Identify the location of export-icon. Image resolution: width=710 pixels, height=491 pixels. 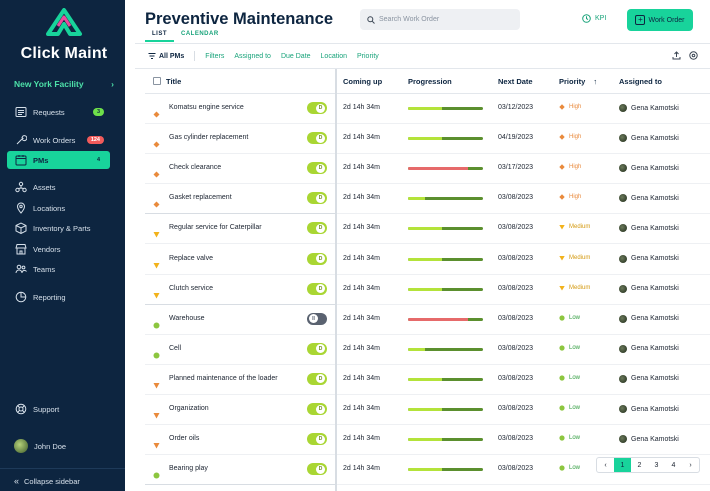
(676, 55).